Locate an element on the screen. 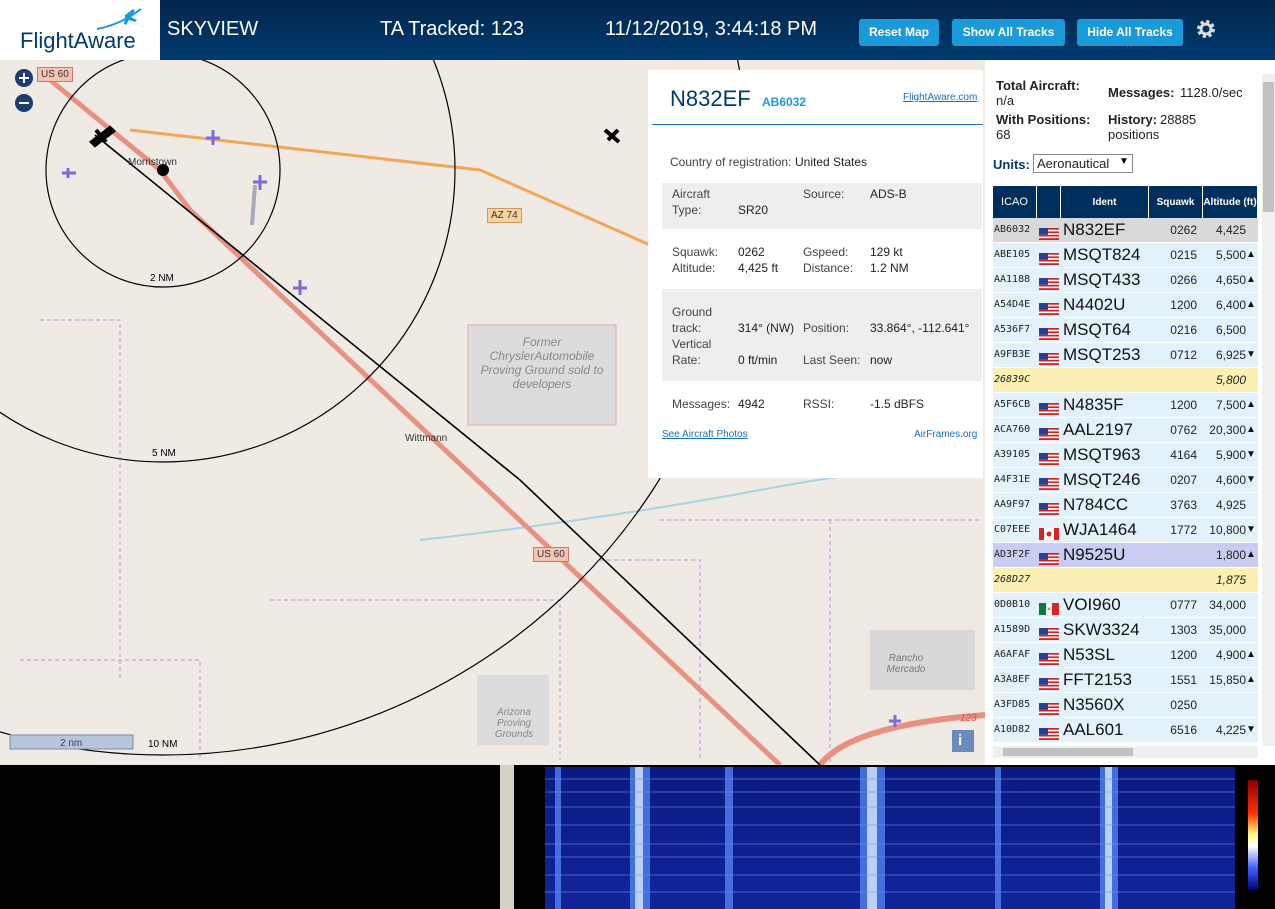  stat-value: 1128.0/sec is located at coordinates (1211, 92).